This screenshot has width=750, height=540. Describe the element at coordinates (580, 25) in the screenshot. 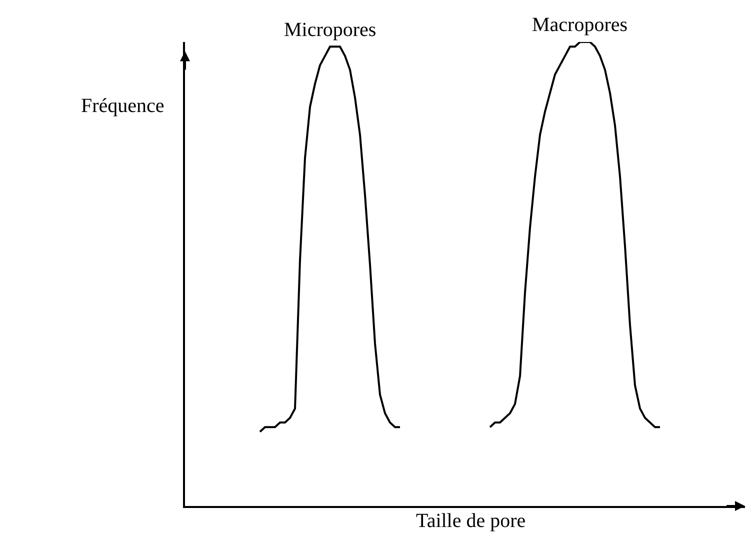

I see `series-label: Macropores` at that location.